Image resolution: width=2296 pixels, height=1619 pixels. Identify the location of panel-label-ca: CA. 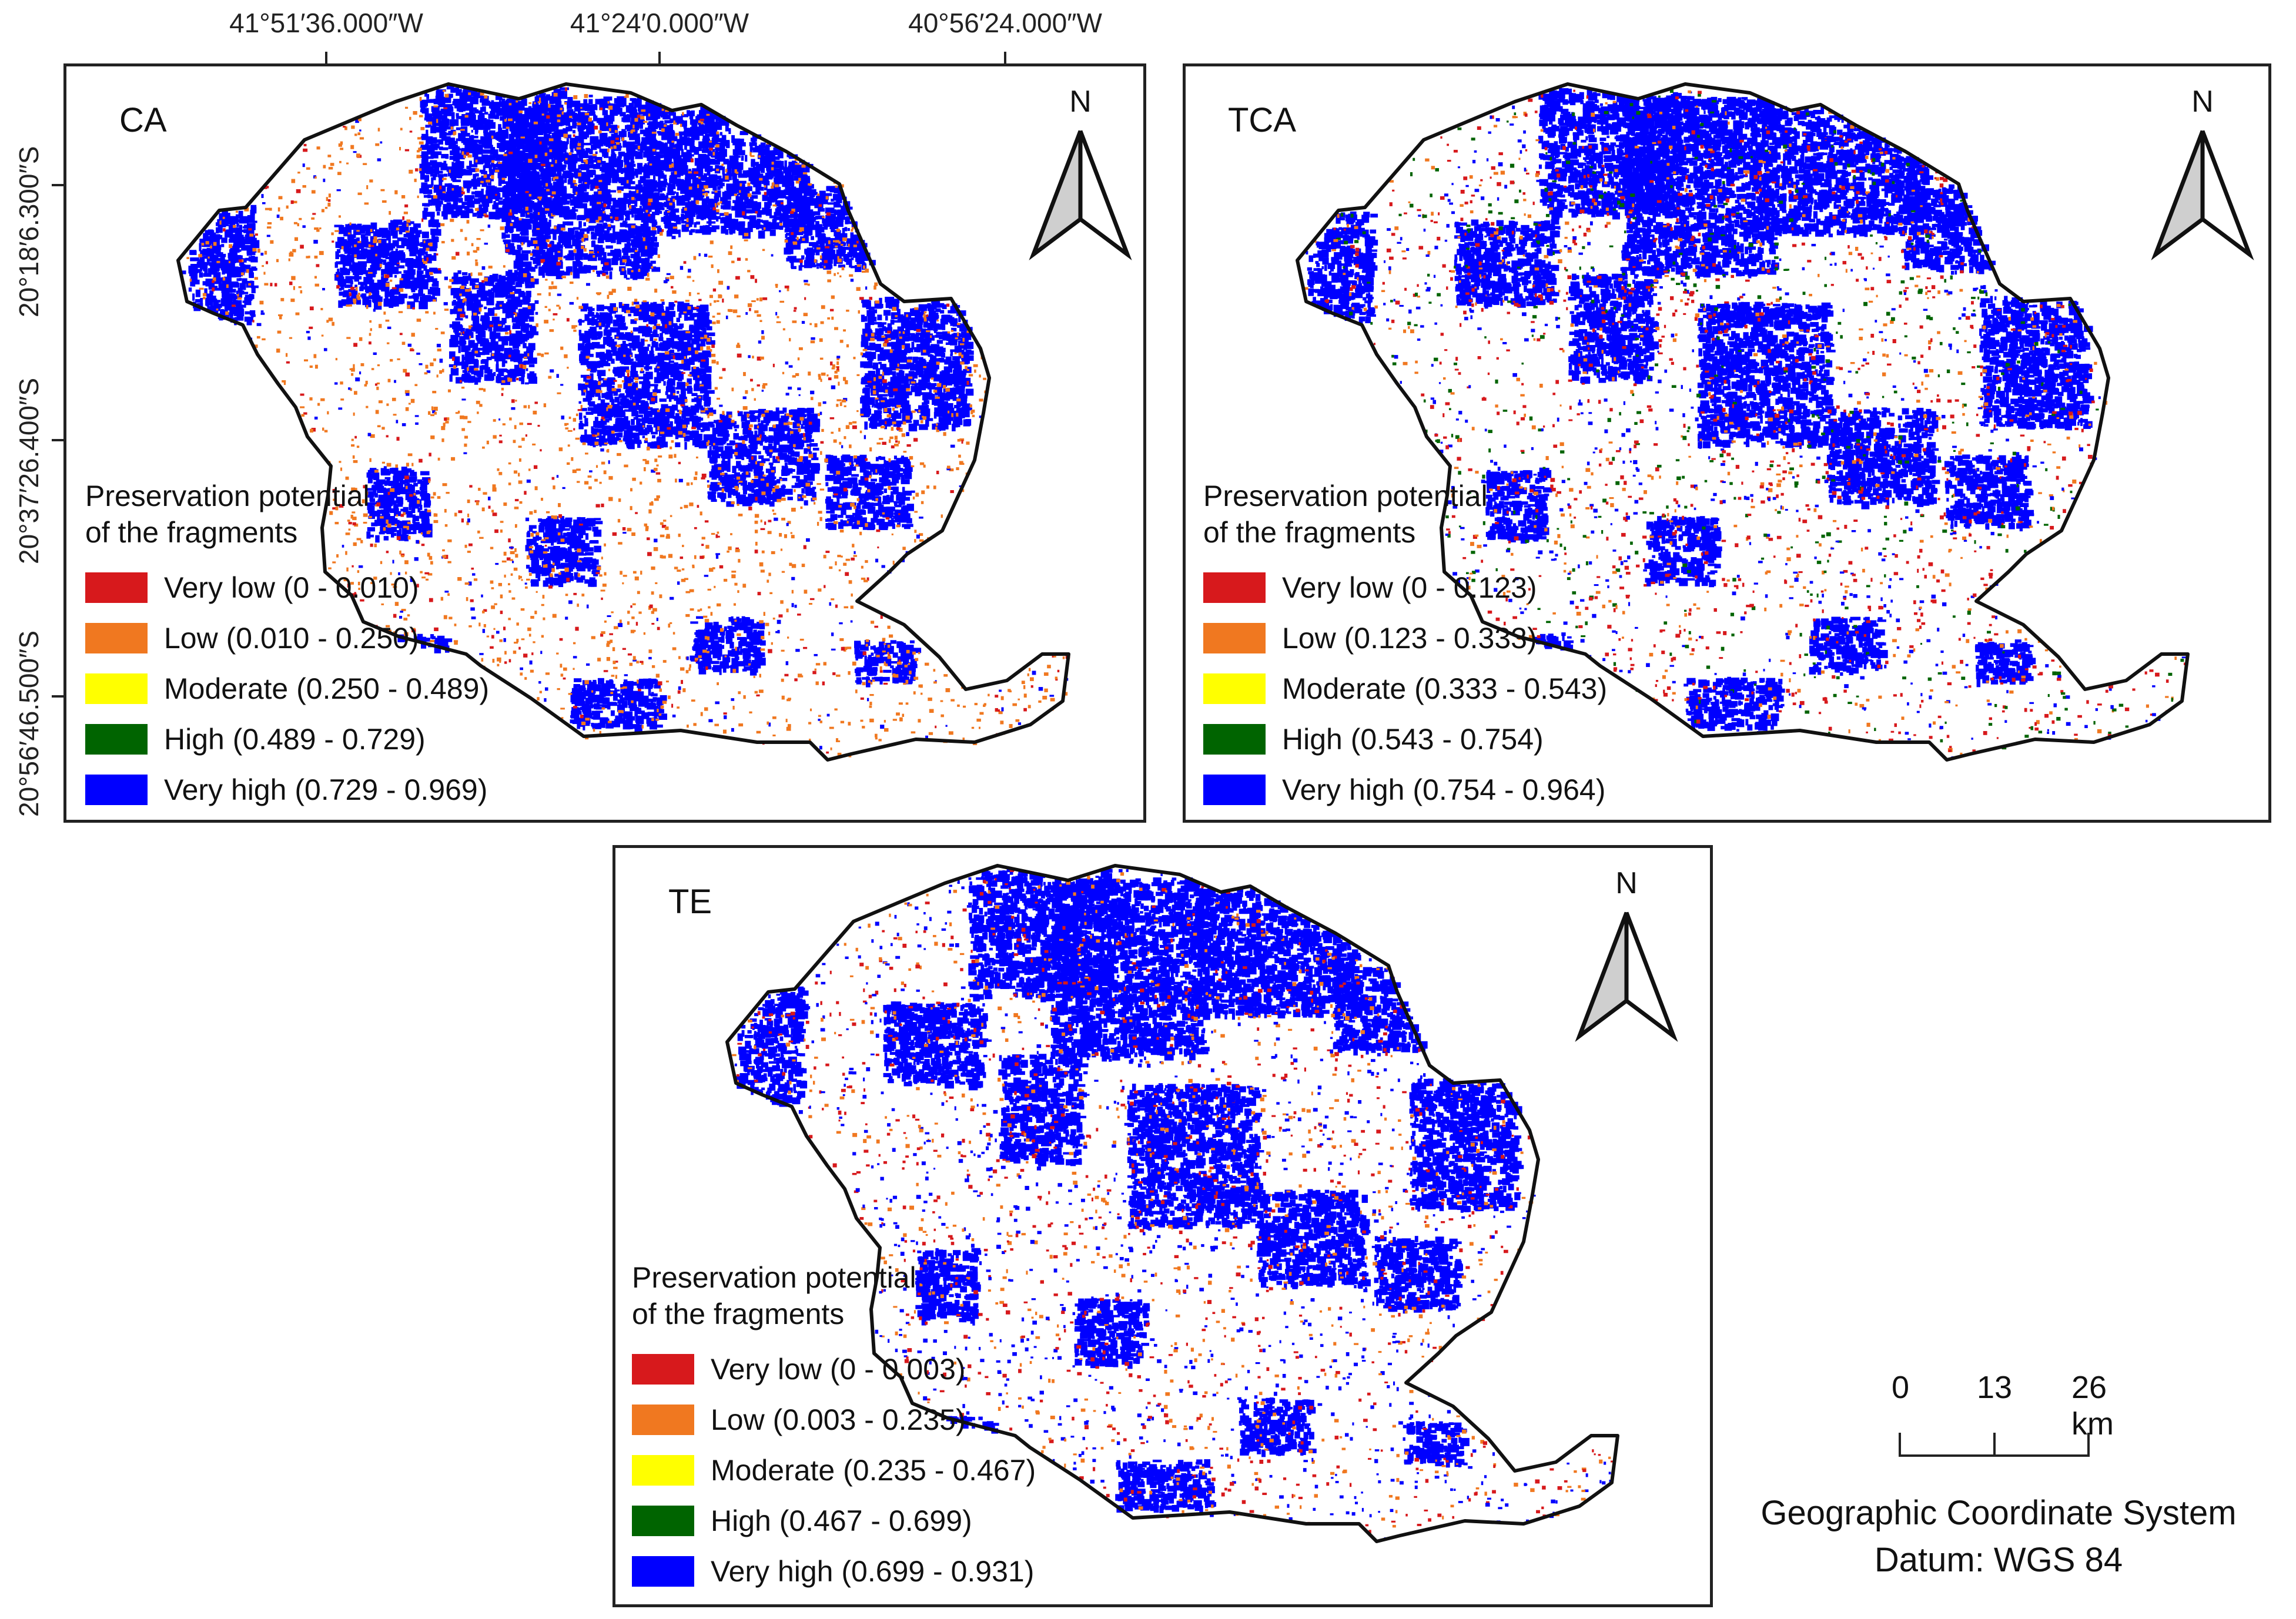
(143, 120).